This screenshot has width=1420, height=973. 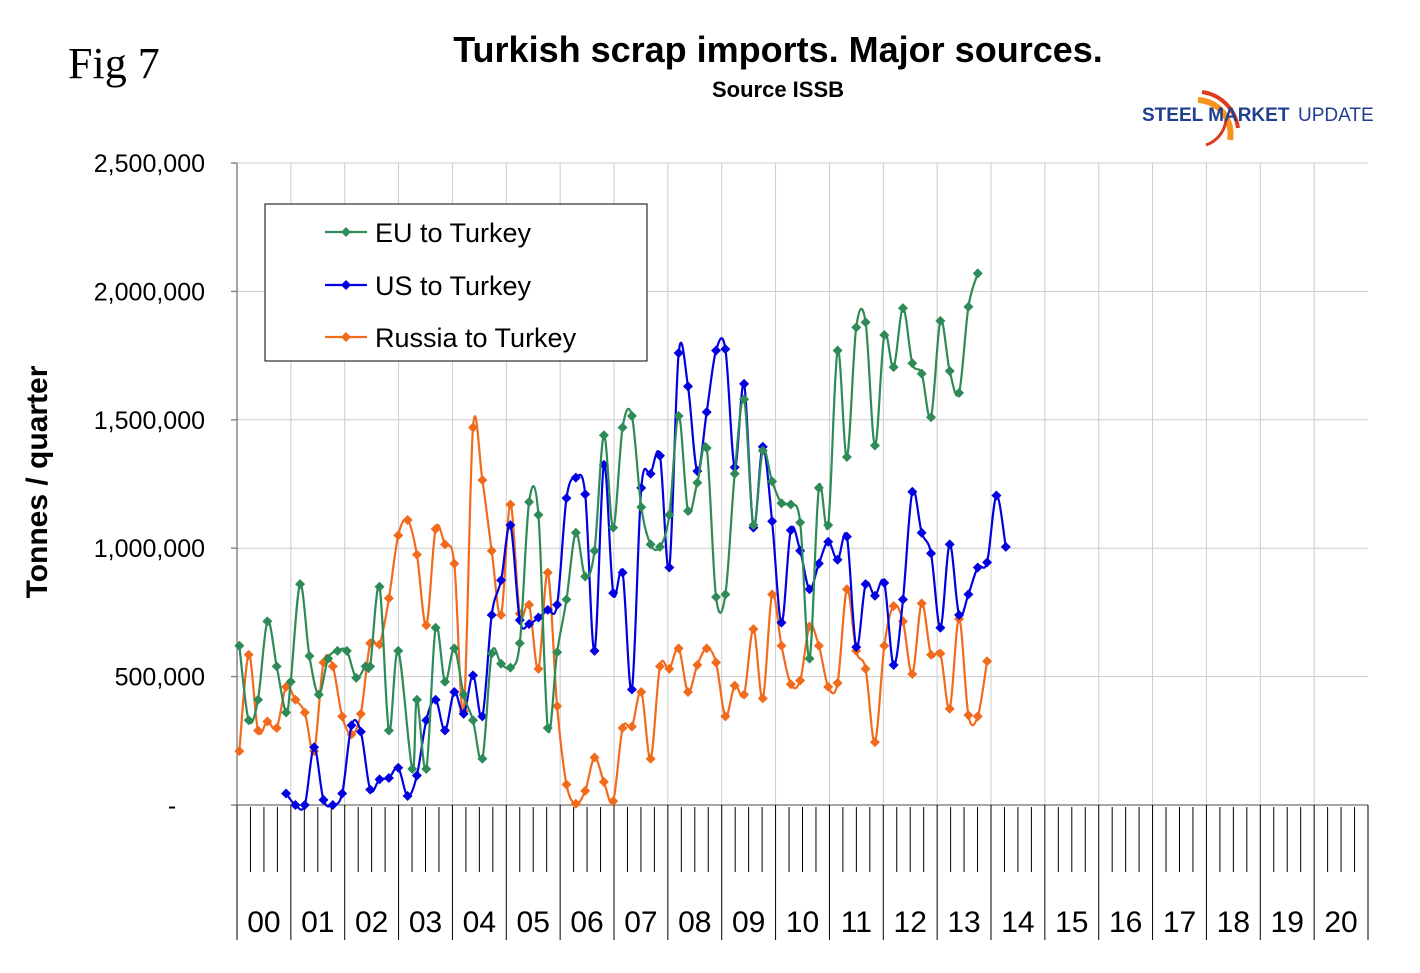 I want to click on logo-light-text: UPDATE, so click(x=1336, y=115).